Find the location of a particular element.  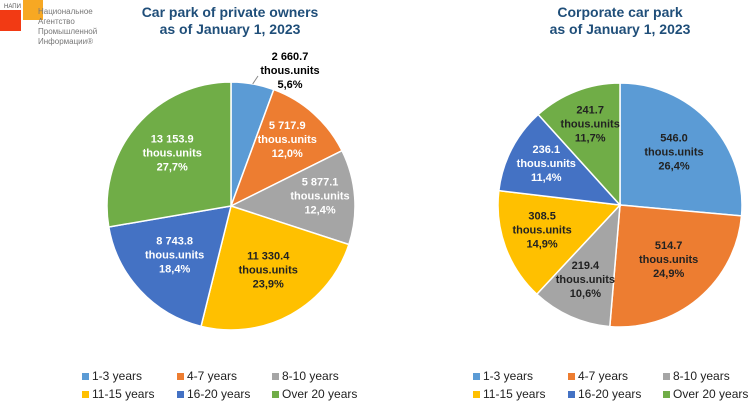

pie1-data-label: 11 330.4 is located at coordinates (268, 256).